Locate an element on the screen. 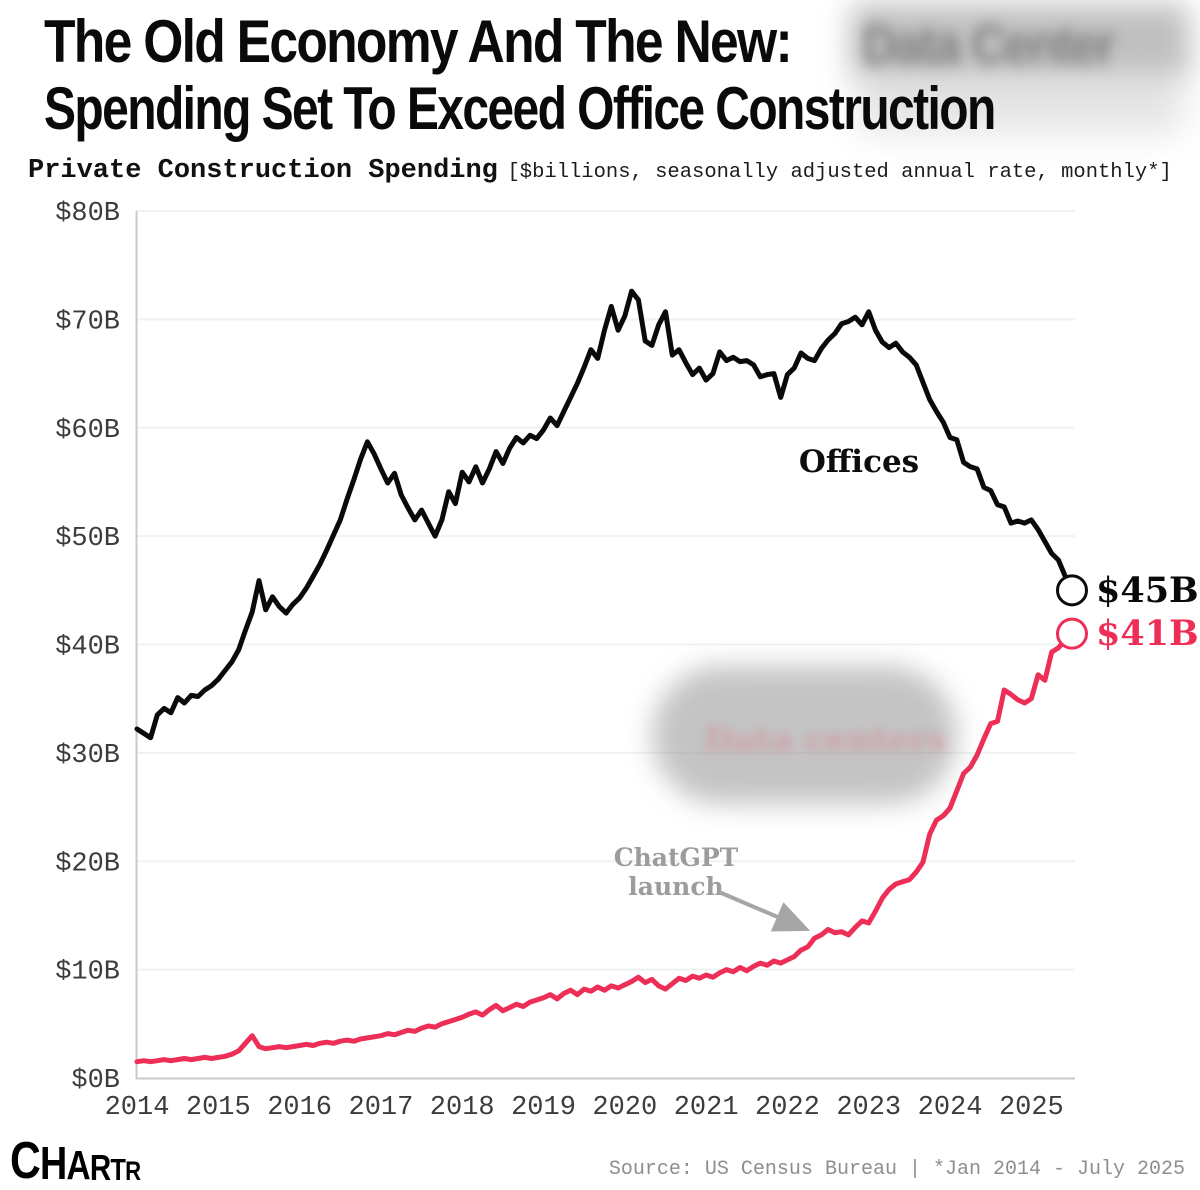 This screenshot has width=1200, height=1190. y-tick-label: $60B is located at coordinates (87, 431).